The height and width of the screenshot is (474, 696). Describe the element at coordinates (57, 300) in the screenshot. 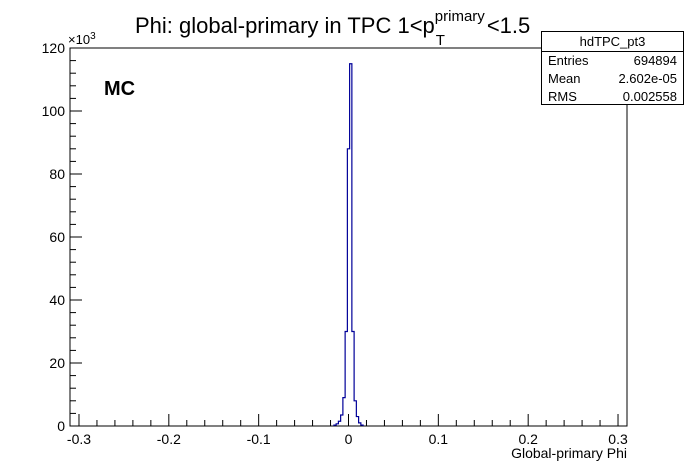

I see `y-tick-label: 40` at that location.